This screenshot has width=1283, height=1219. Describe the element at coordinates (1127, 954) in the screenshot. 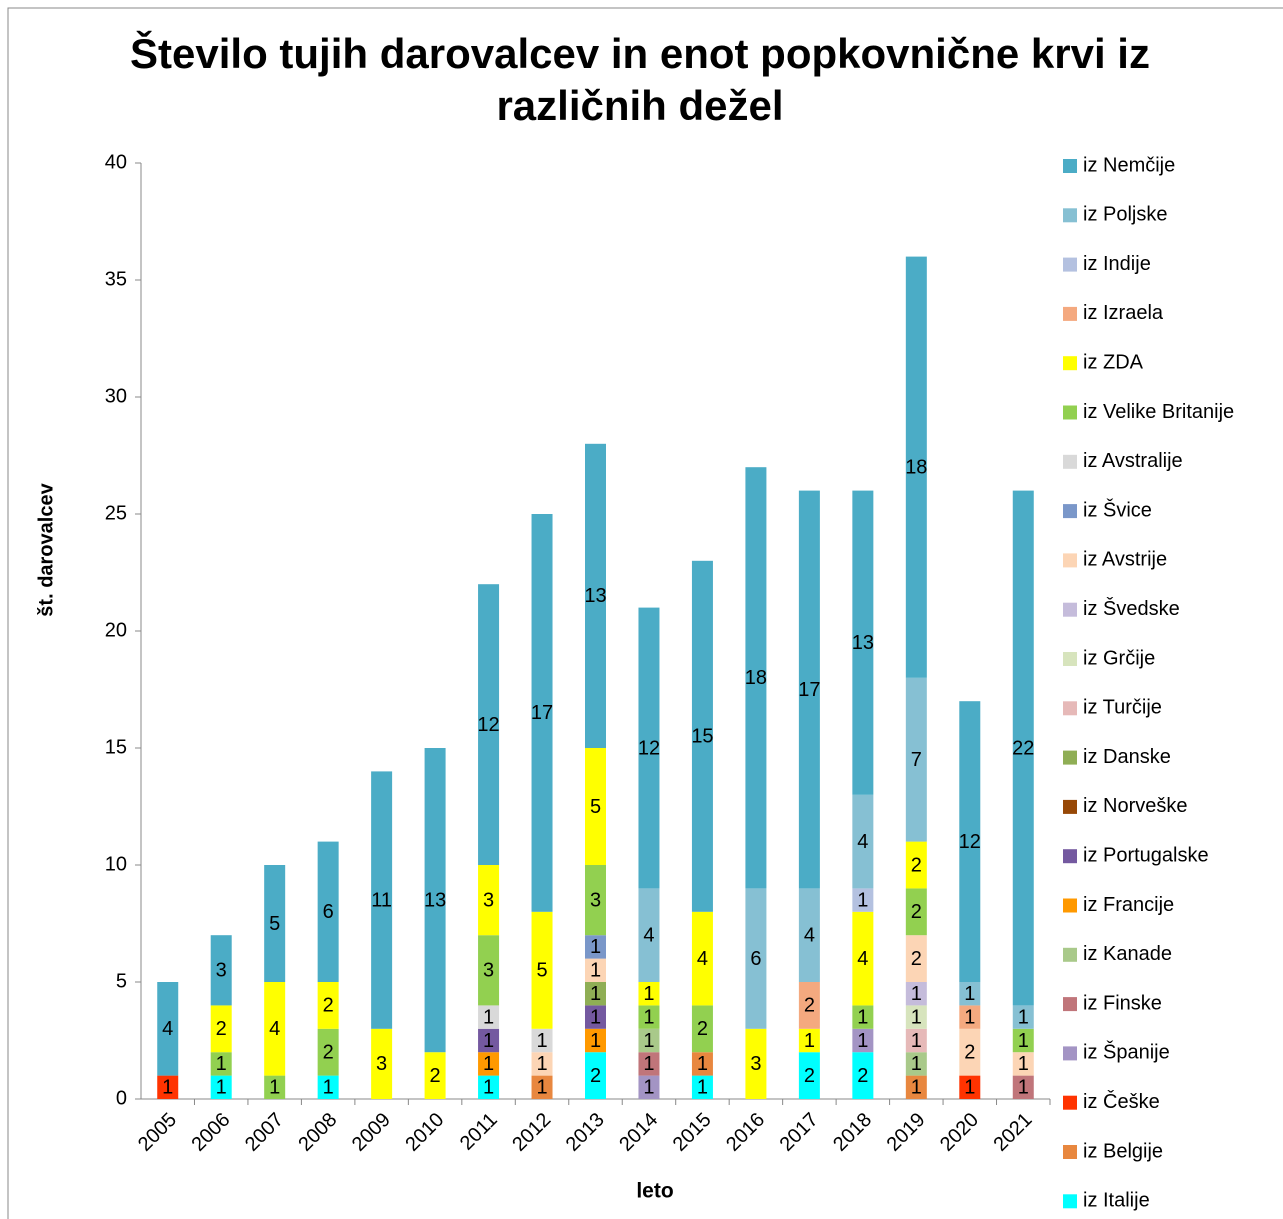

I see `legend-label: iz Kanade` at that location.